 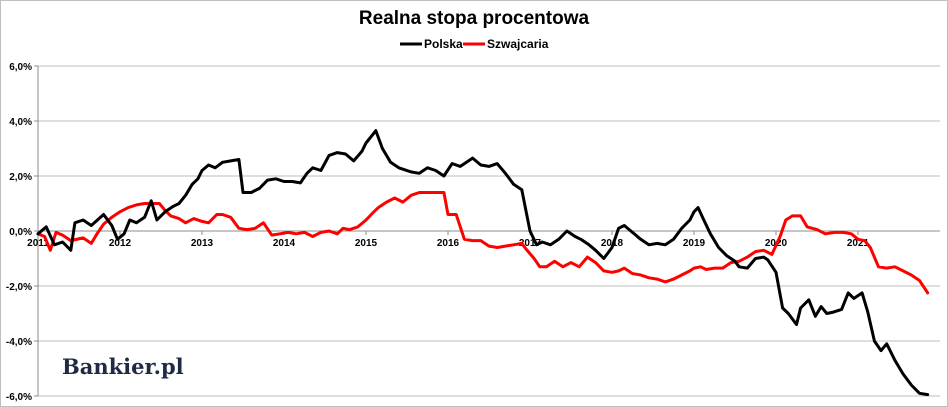 What do you see at coordinates (20, 177) in the screenshot?
I see `y-tick-label: 2,0%` at bounding box center [20, 177].